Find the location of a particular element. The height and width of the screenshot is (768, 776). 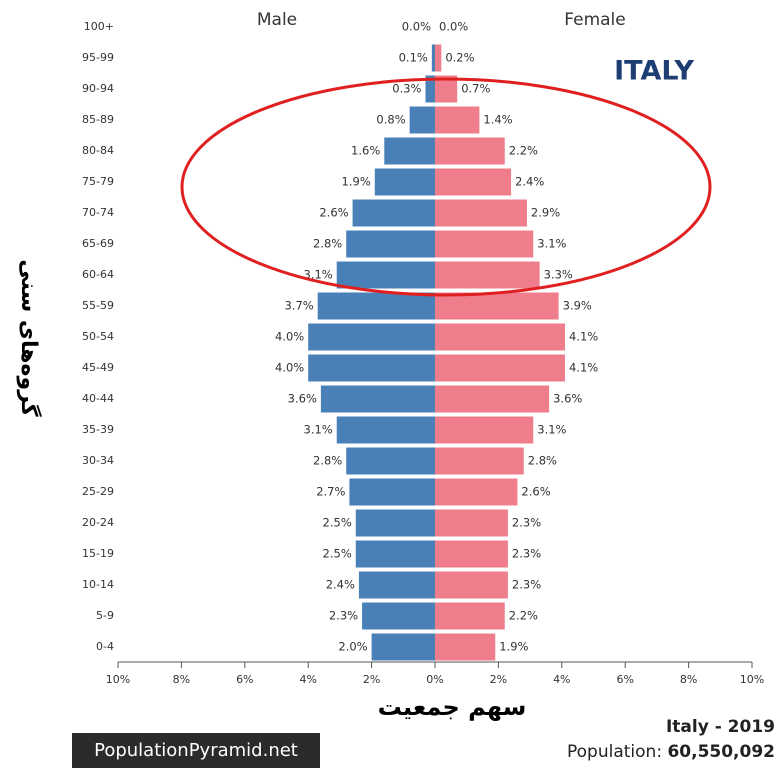

value-label: 0.1% is located at coordinates (413, 58).